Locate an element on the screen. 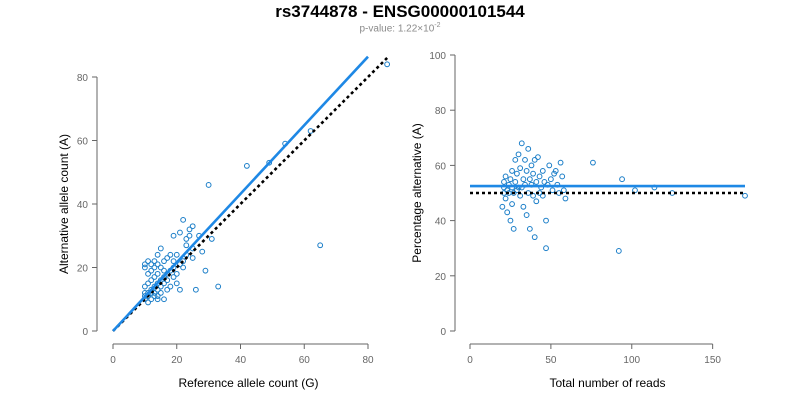 The image size is (800, 400). right-x-tick-label: 150 is located at coordinates (712, 360).